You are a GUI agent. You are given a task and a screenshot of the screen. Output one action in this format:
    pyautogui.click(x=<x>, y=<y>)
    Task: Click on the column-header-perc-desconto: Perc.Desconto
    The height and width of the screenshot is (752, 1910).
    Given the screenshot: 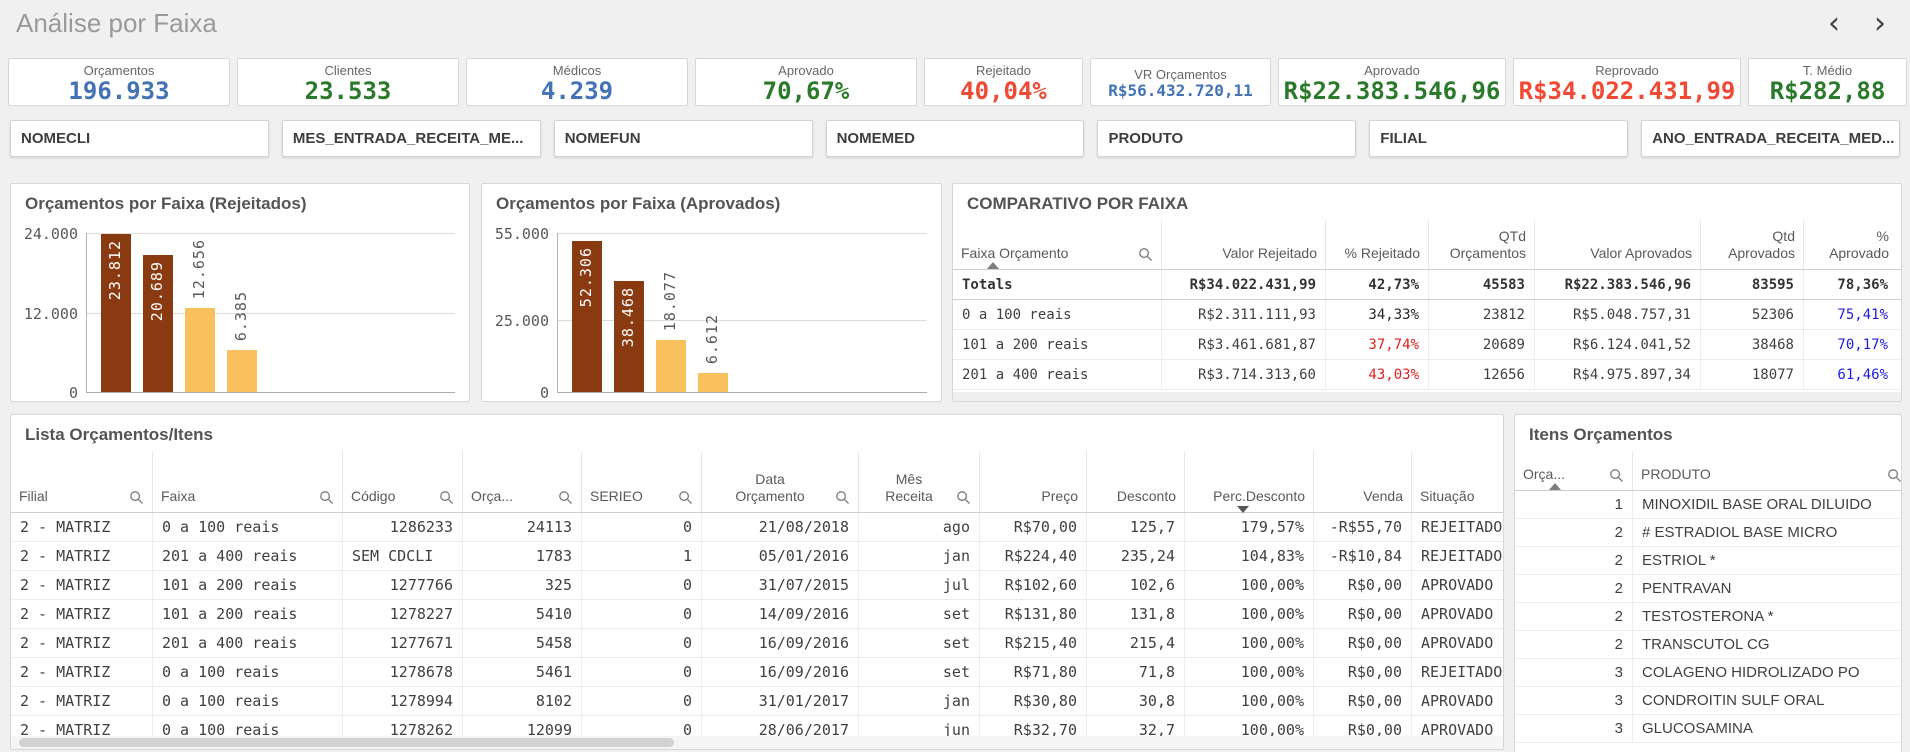 What is the action you would take?
    pyautogui.click(x=1248, y=482)
    